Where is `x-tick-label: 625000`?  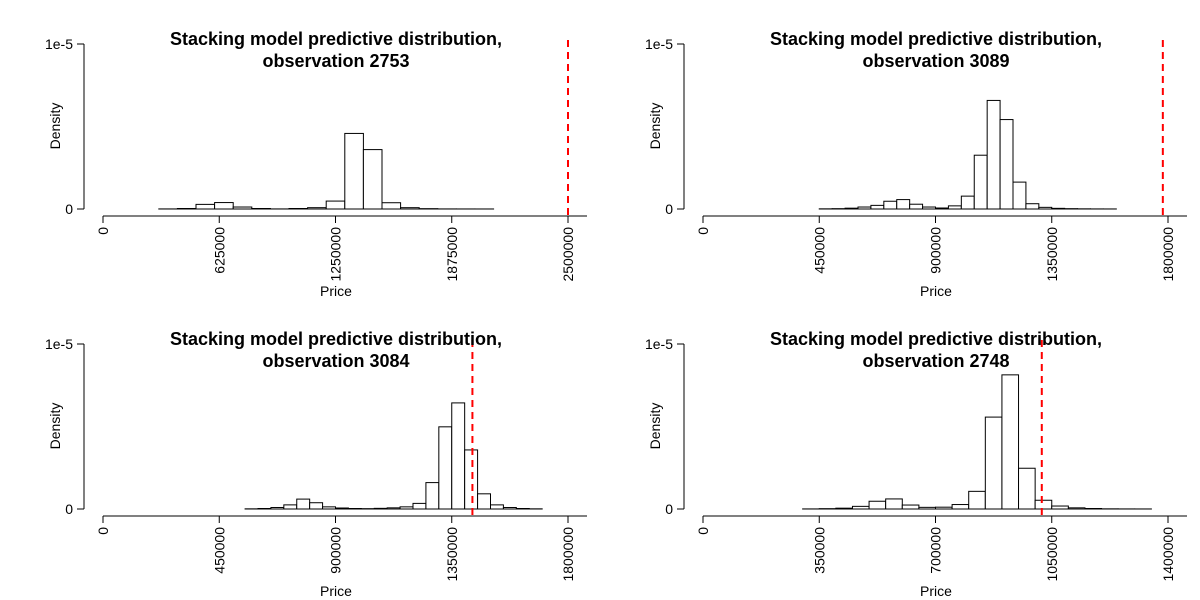 x-tick-label: 625000 is located at coordinates (219, 250).